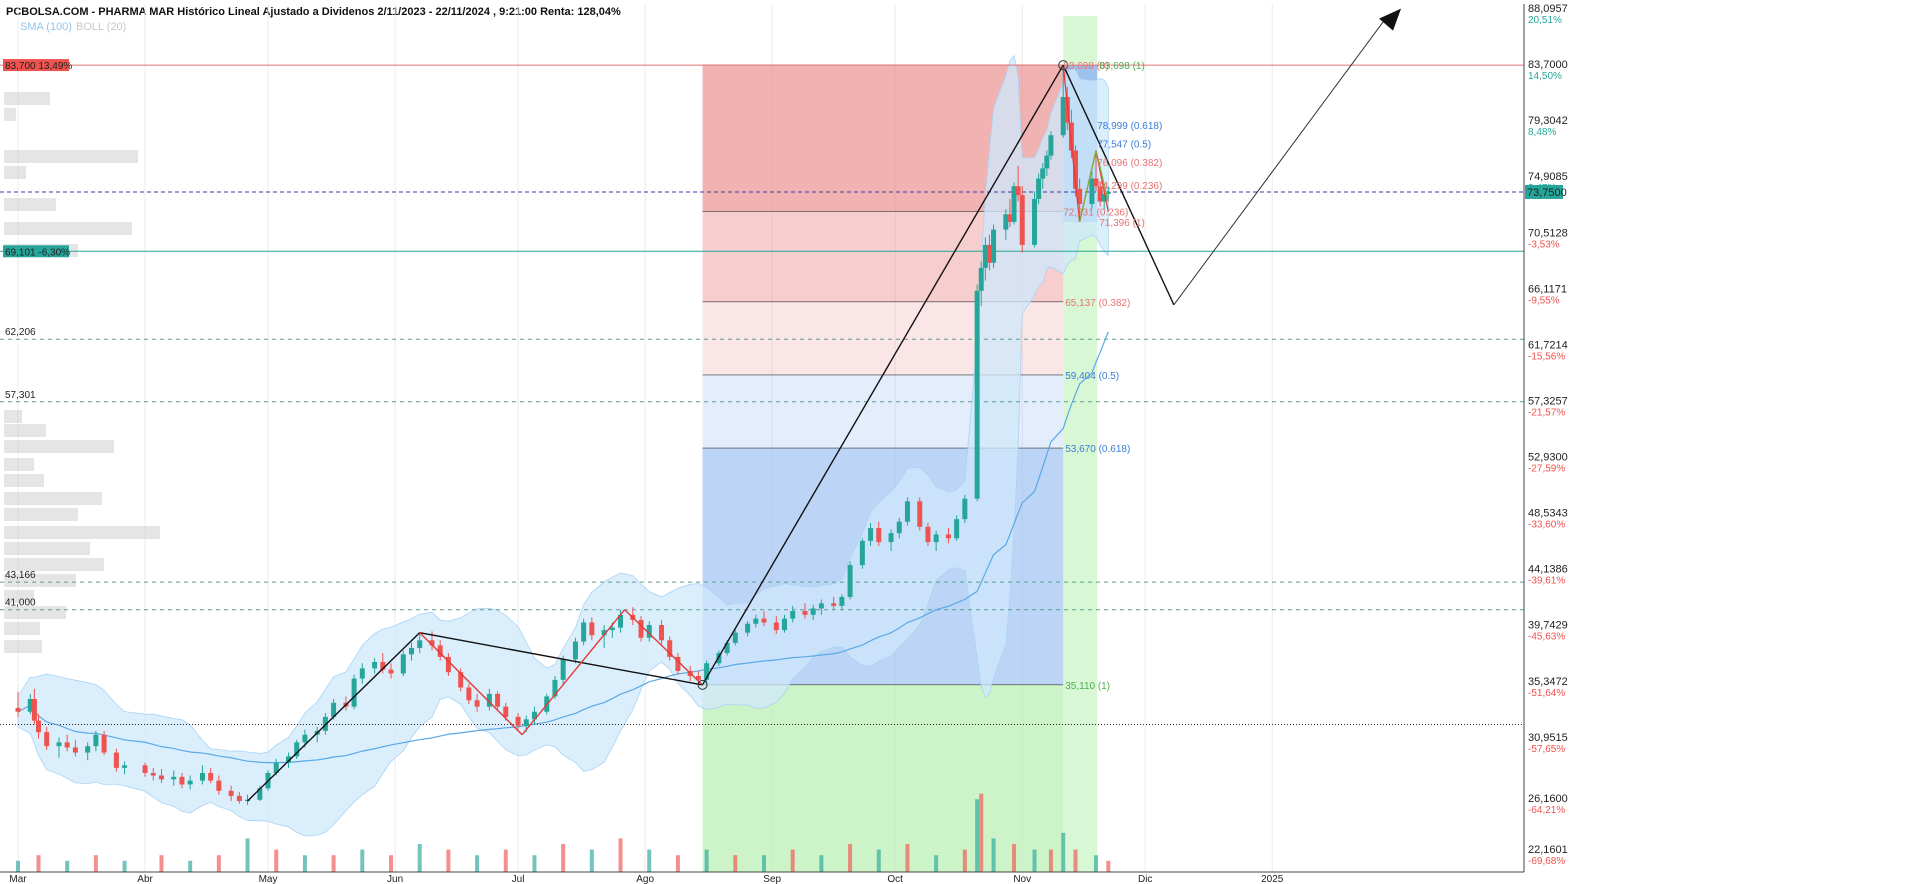 This screenshot has width=1916, height=884. What do you see at coordinates (1122, 66) in the screenshot?
I see `fib-top-right-label: 83,698 (1)` at bounding box center [1122, 66].